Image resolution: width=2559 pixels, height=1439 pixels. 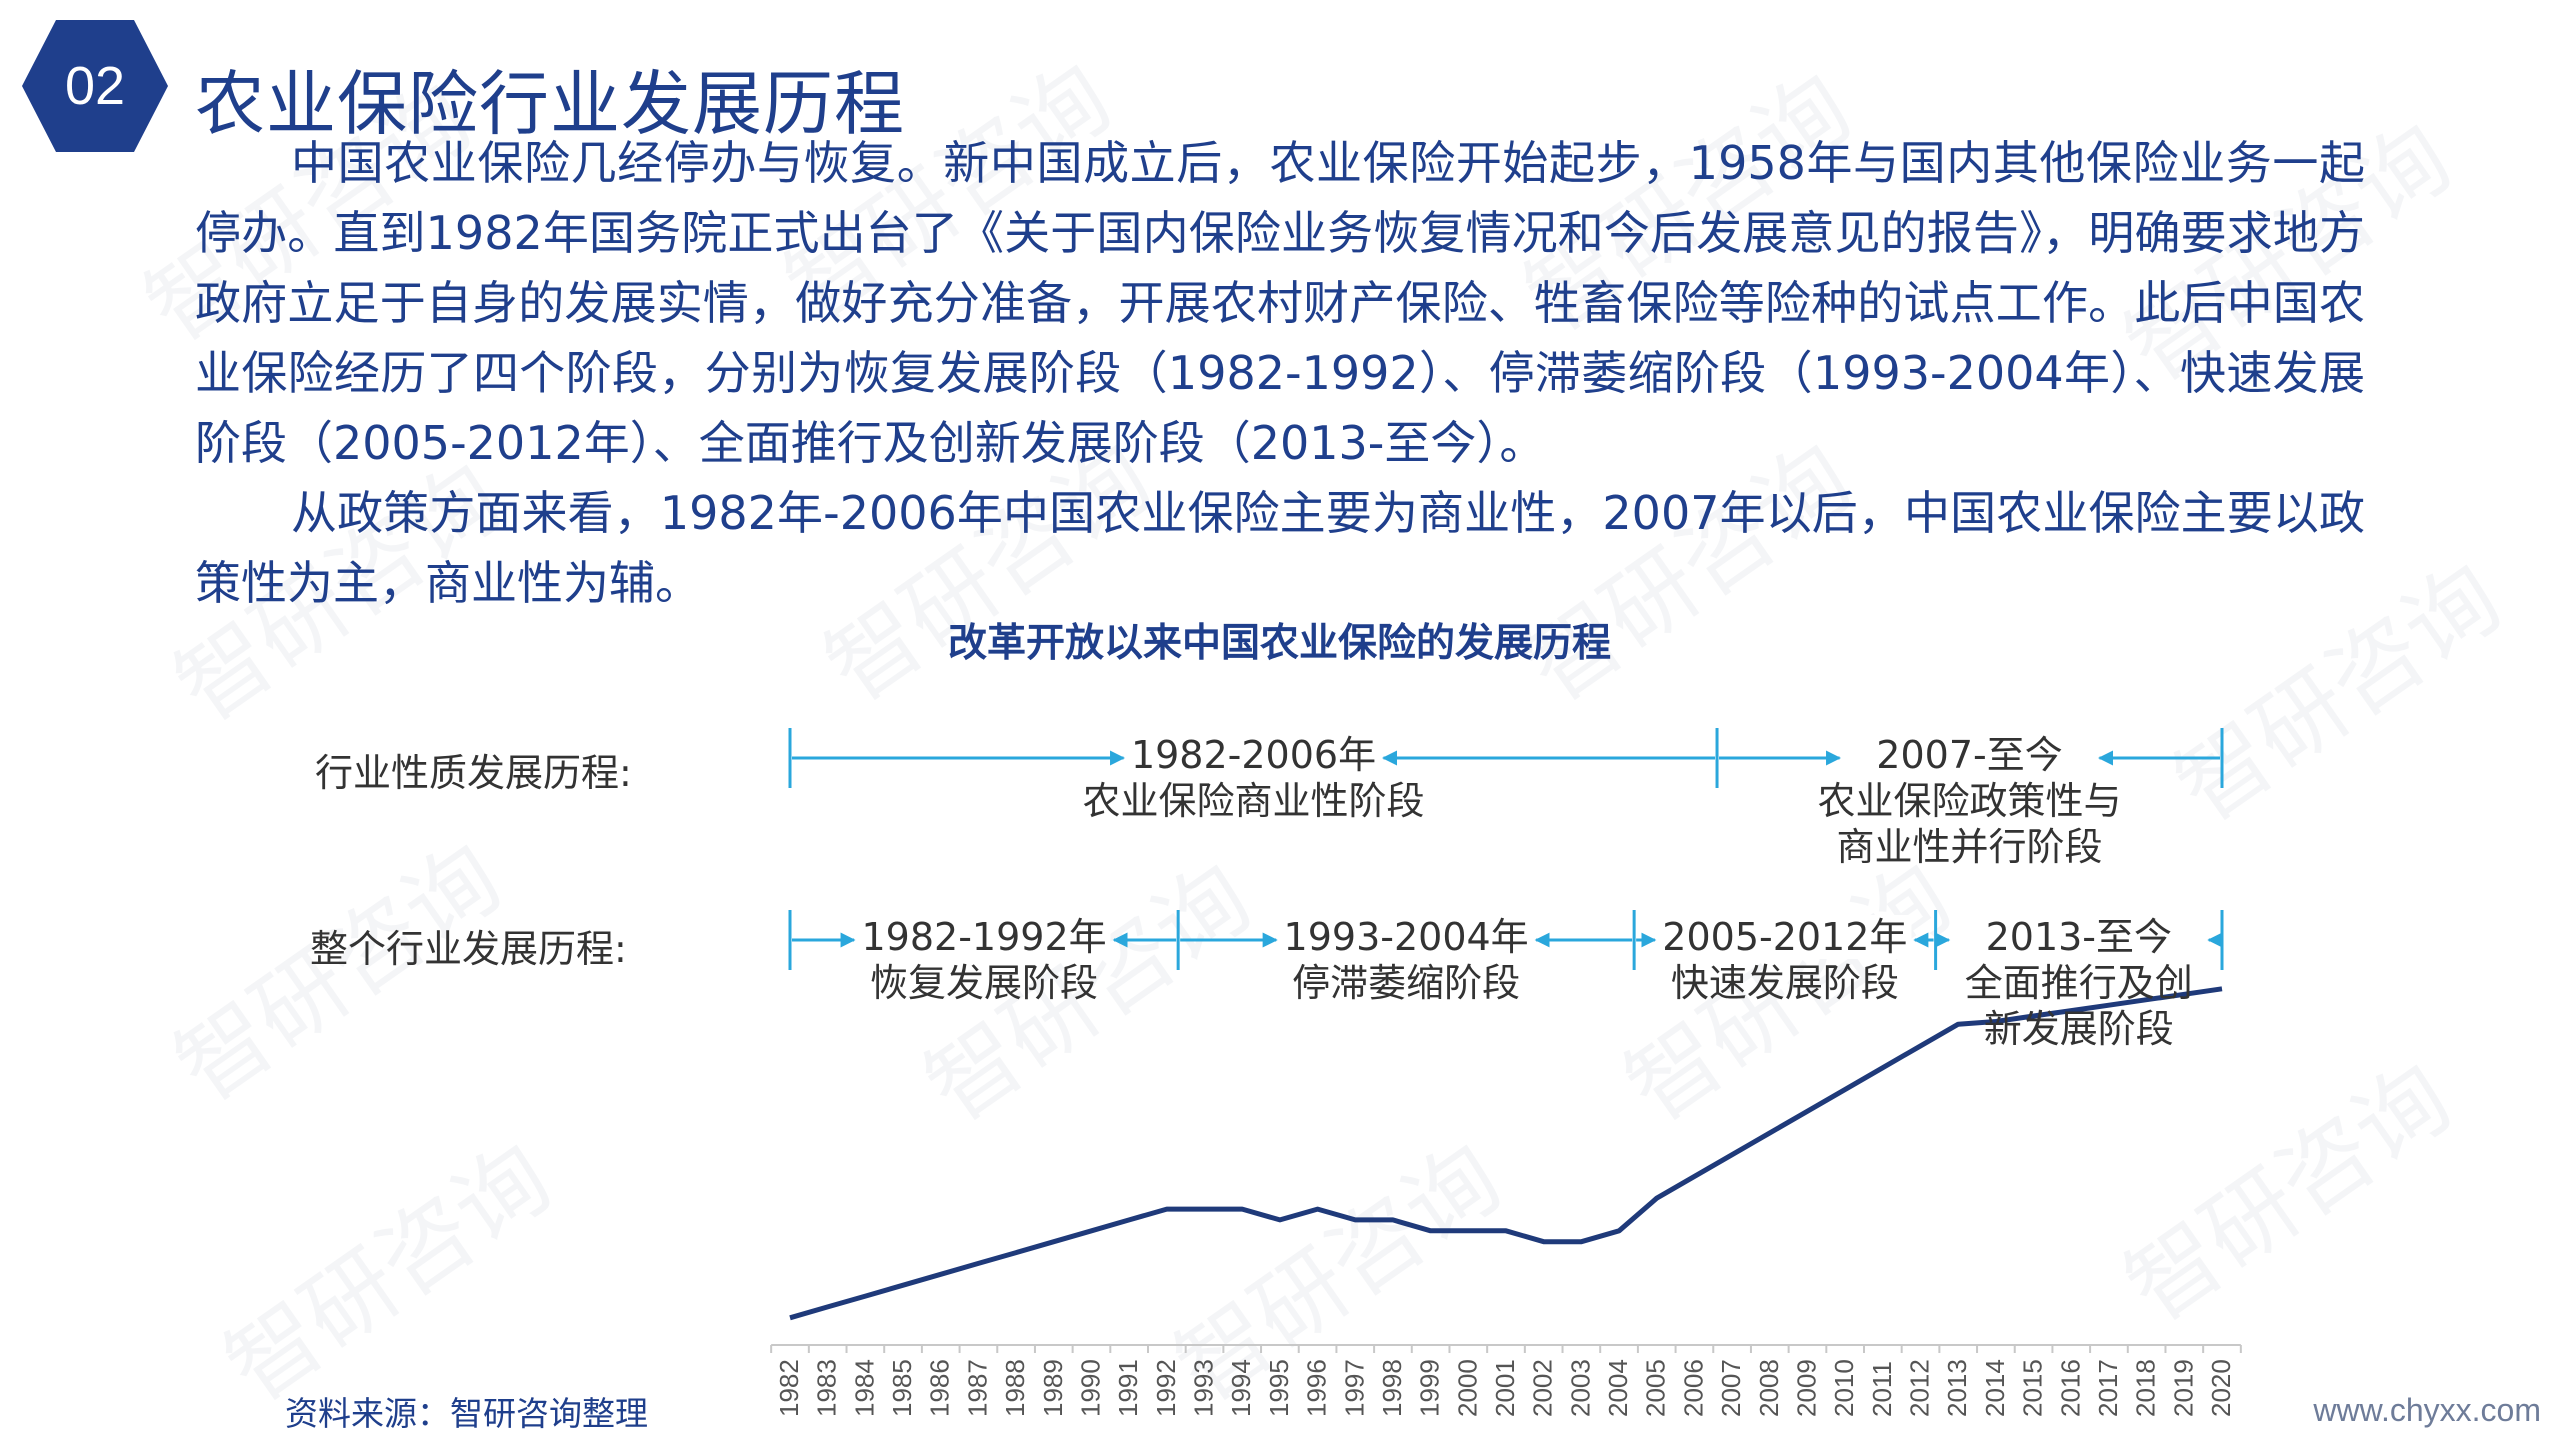 What do you see at coordinates (977, 1388) in the screenshot?
I see `x-tick-label: 1987` at bounding box center [977, 1388].